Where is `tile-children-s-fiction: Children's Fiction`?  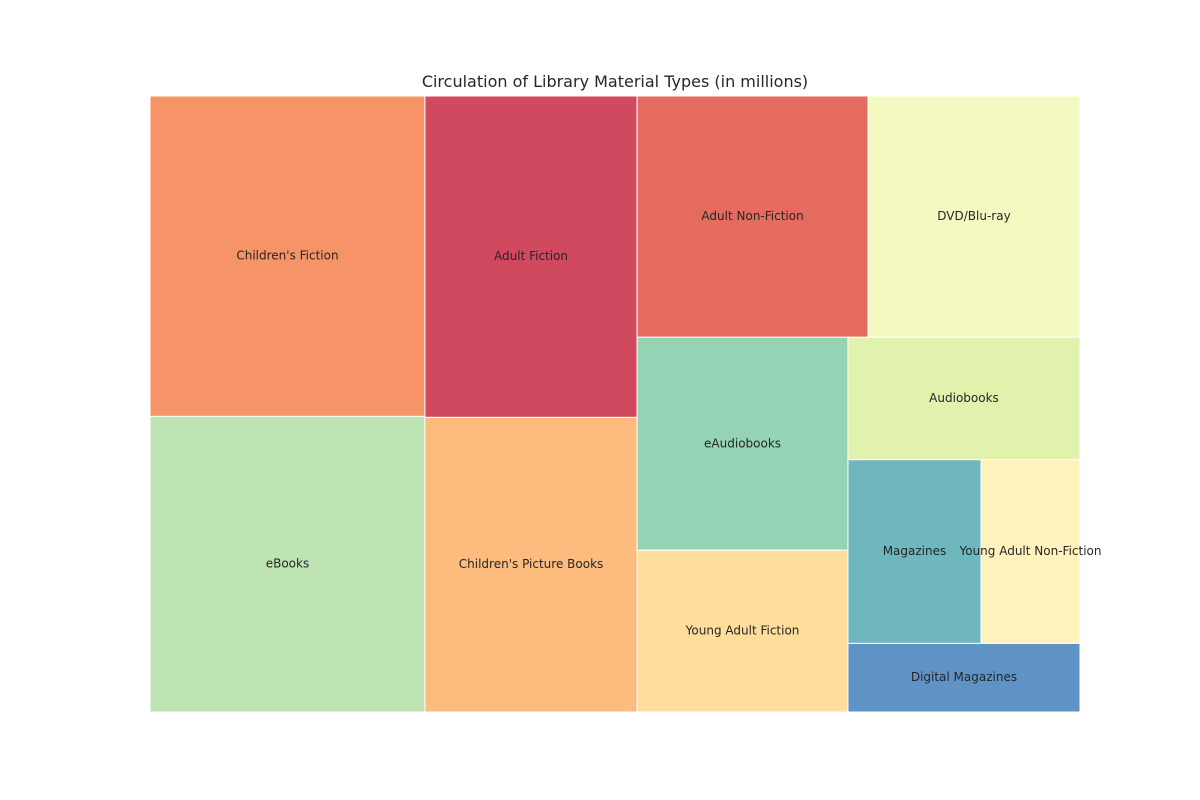
tile-children-s-fiction: Children's Fiction is located at coordinates (287, 256).